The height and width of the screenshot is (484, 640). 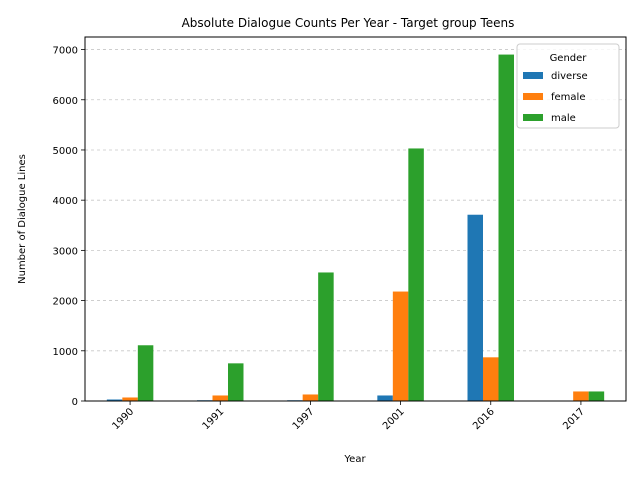 I want to click on x-tick-label: 2001, so click(x=394, y=419).